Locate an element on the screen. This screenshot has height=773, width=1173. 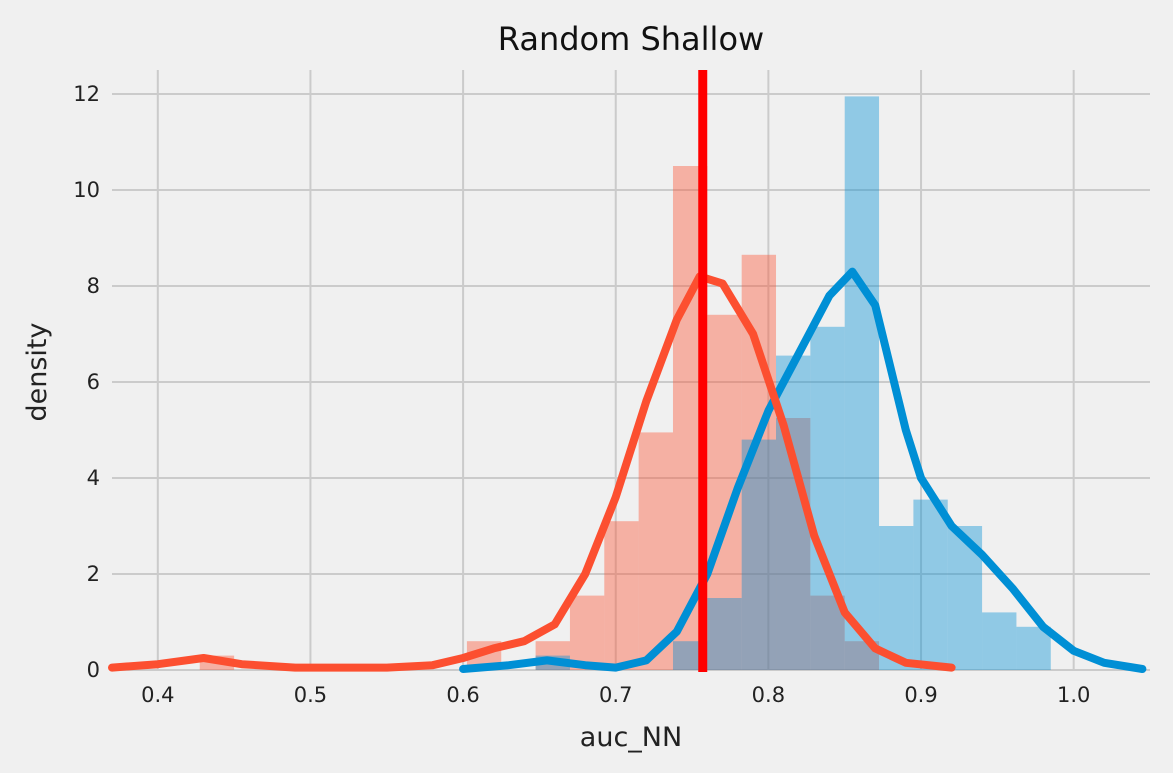
x-tick-label: 0.4 is located at coordinates (157, 695).